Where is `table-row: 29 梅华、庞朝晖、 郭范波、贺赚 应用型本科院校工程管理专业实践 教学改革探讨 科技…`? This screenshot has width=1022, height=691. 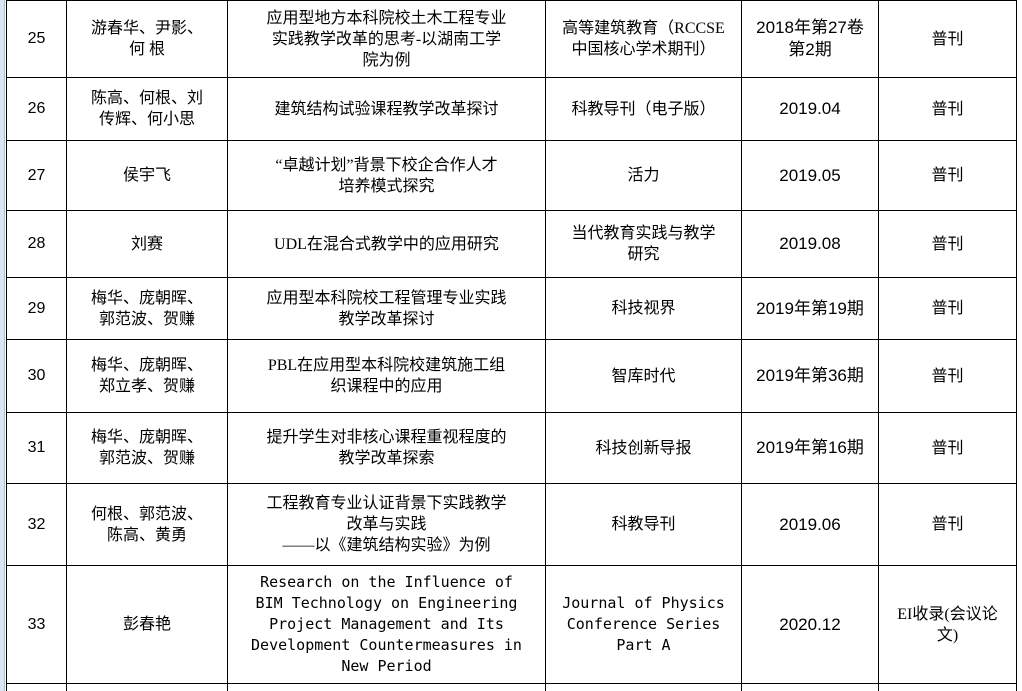
table-row: 29 梅华、庞朝晖、 郭范波、贺赚 应用型本科院校工程管理专业实践 教学改革探讨 科技… is located at coordinates (511, 308).